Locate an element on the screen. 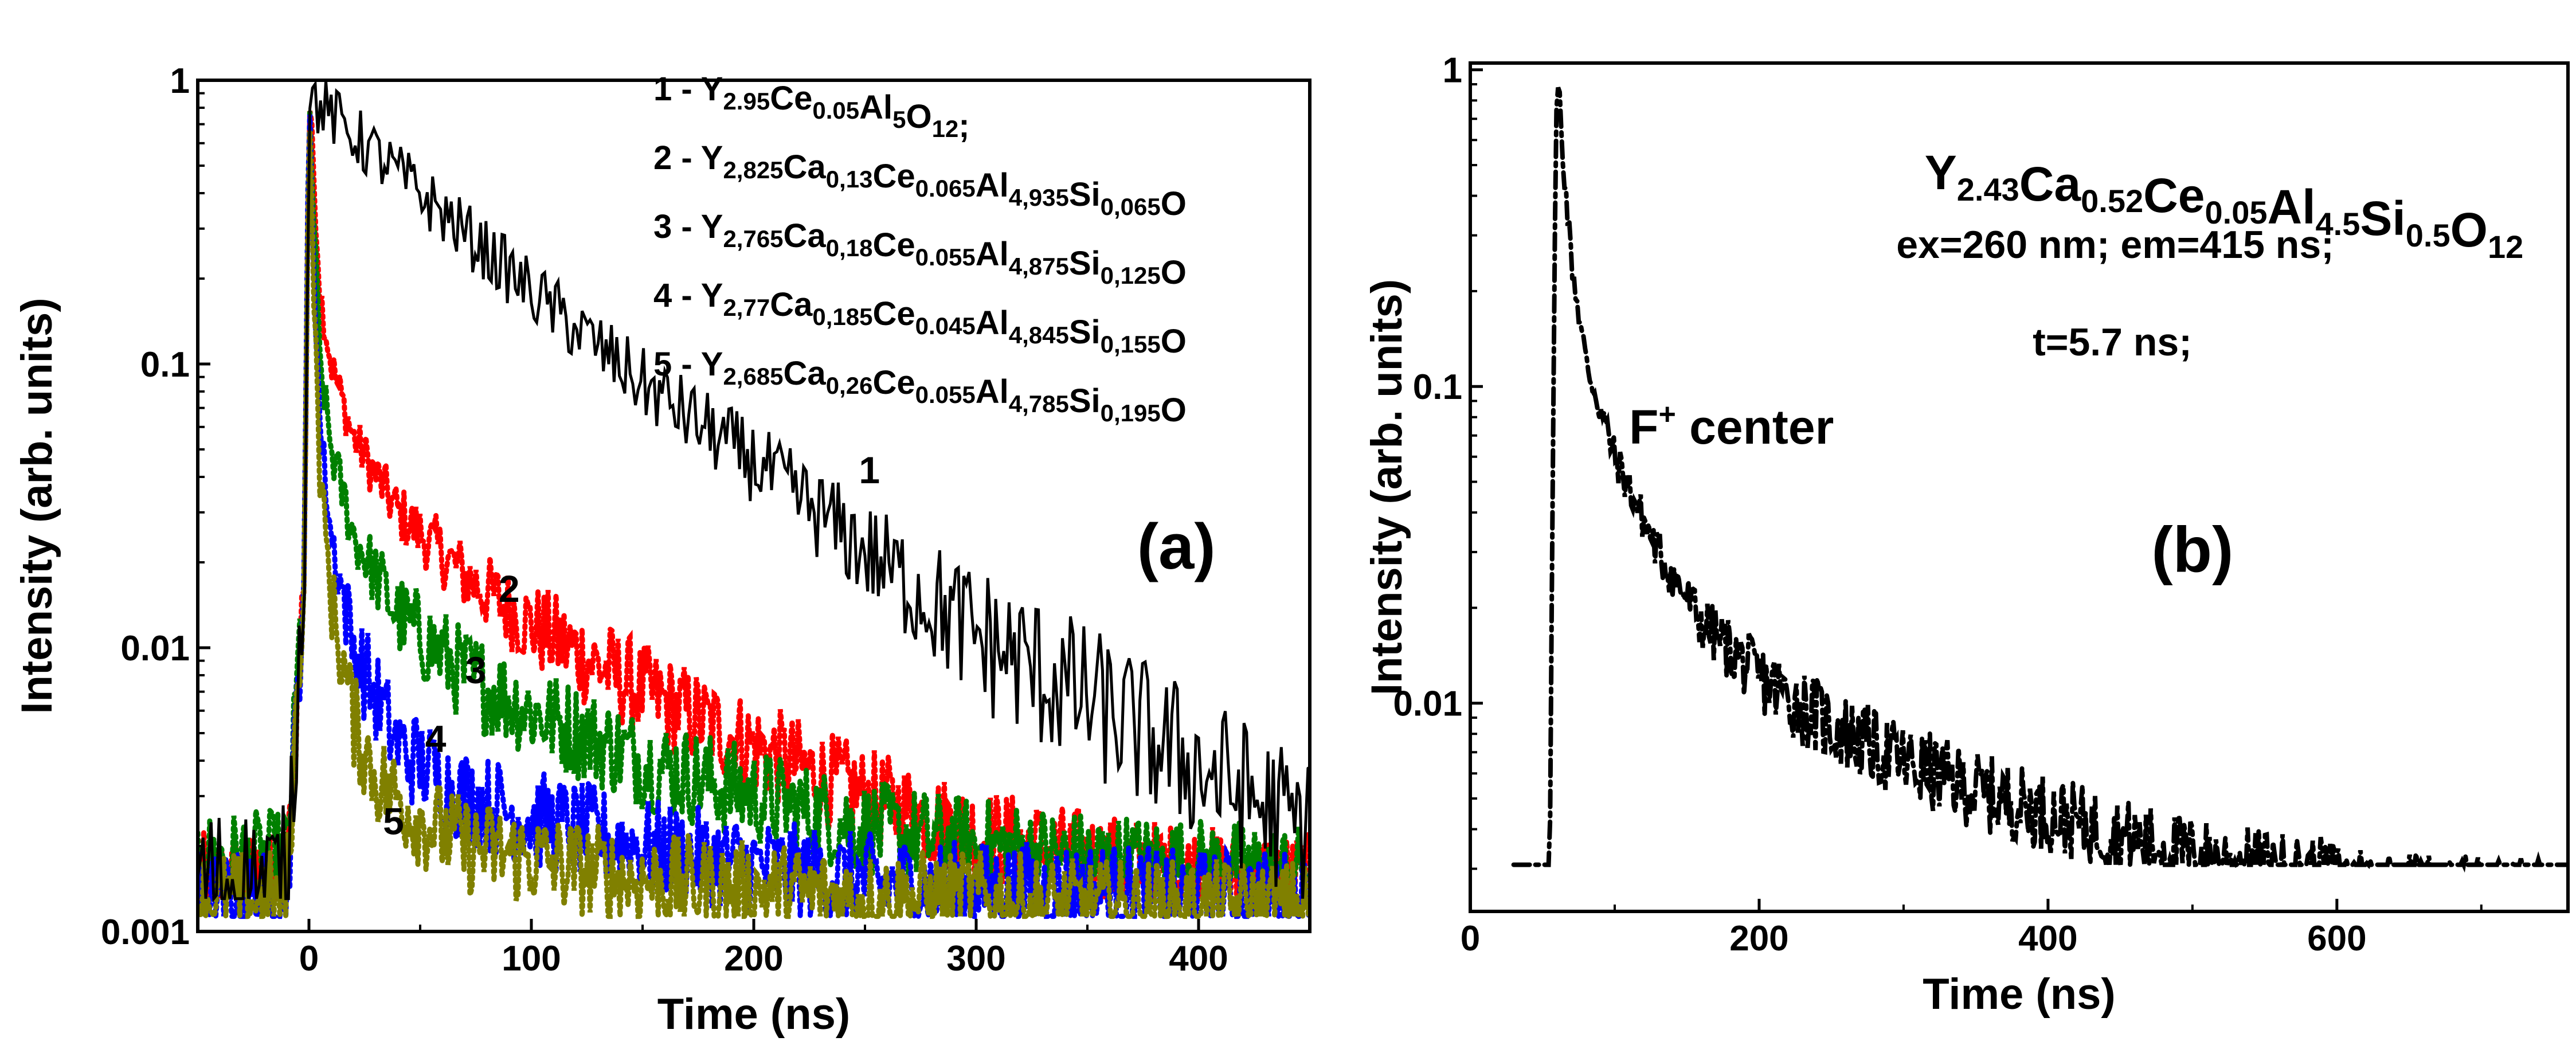 The height and width of the screenshot is (1053, 2576). a-x-tick-label: 200 is located at coordinates (753, 958).